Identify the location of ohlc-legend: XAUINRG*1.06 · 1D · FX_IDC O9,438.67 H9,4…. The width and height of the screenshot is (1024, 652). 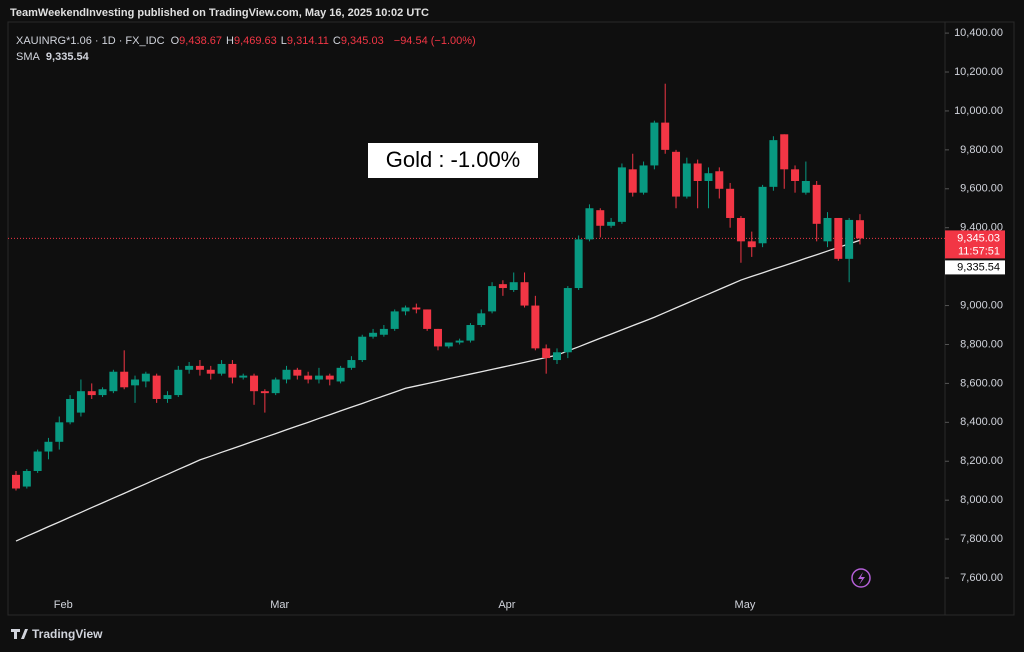
(247, 41).